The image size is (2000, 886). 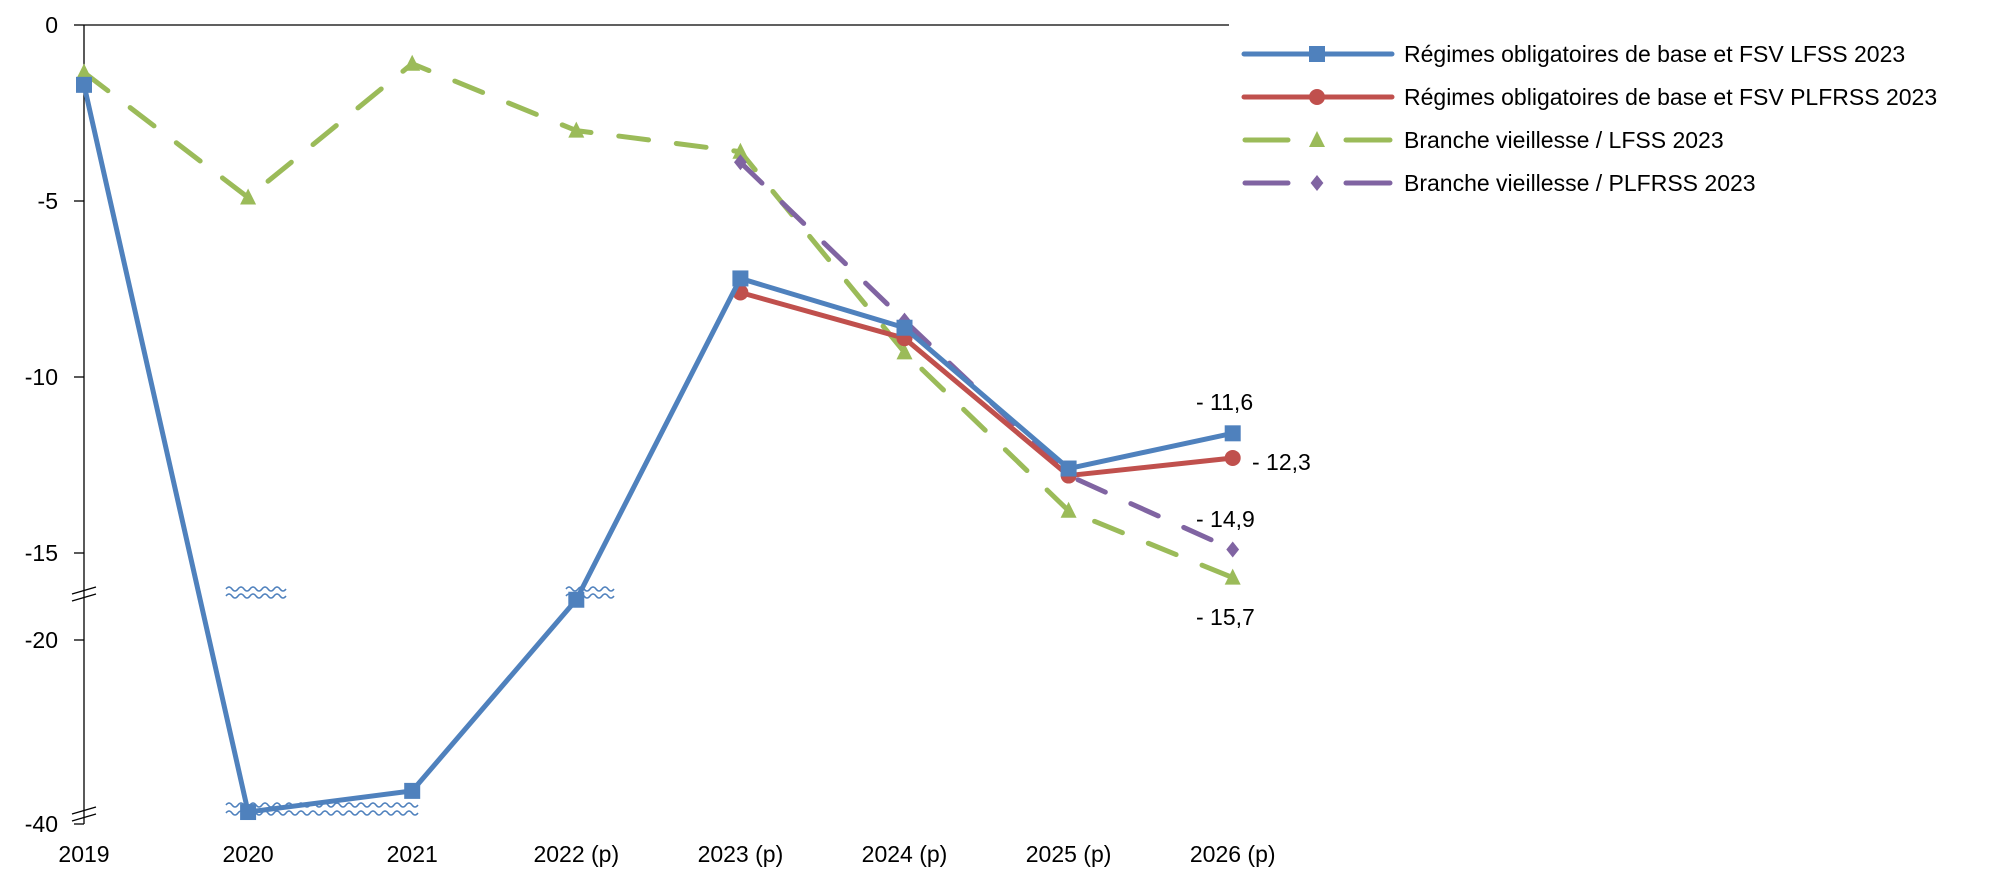 I want to click on x-tick-label: 2021, so click(x=412, y=854).